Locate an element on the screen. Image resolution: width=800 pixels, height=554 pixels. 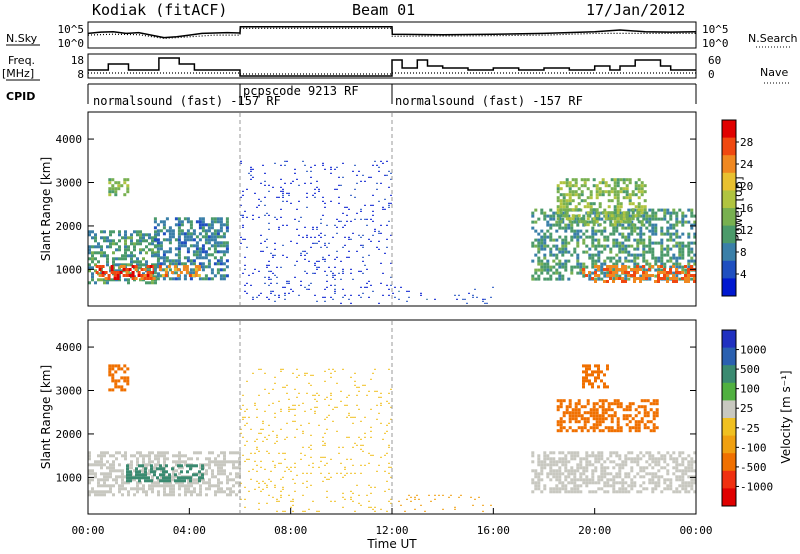
freq-series-nave is located at coordinates (392, 73).